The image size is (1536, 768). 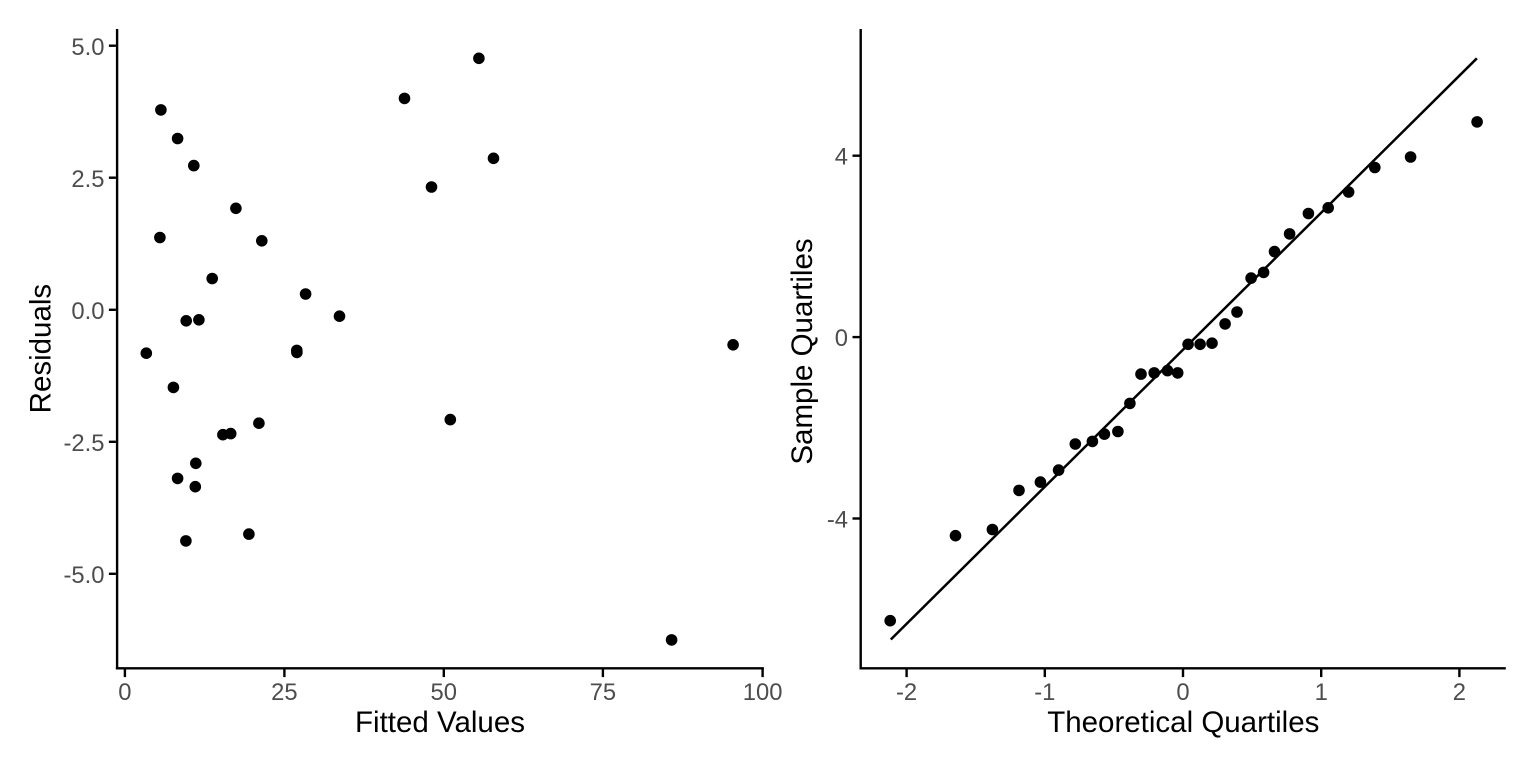 I want to click on svg-text: Residuals, so click(x=41, y=349).